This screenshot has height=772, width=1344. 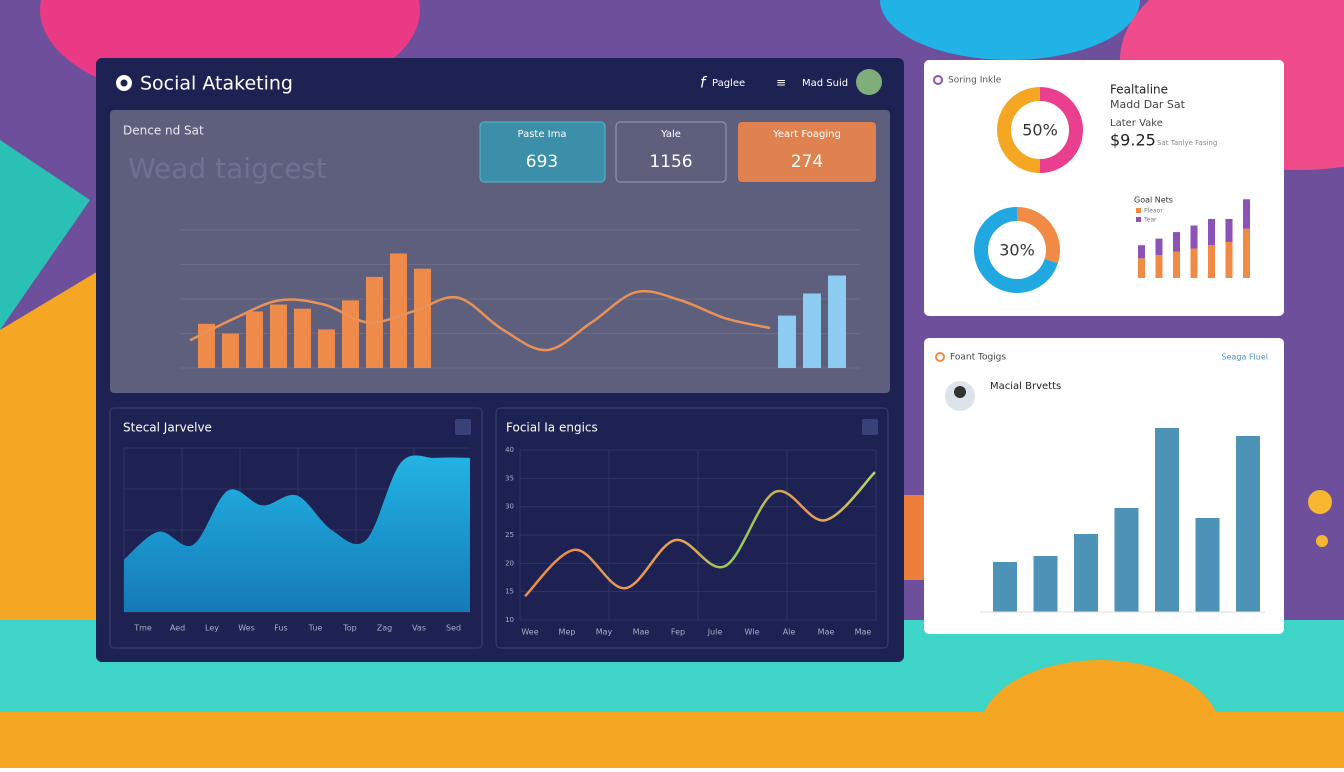 What do you see at coordinates (509, 535) in the screenshot?
I see `y-tick-label: 25` at bounding box center [509, 535].